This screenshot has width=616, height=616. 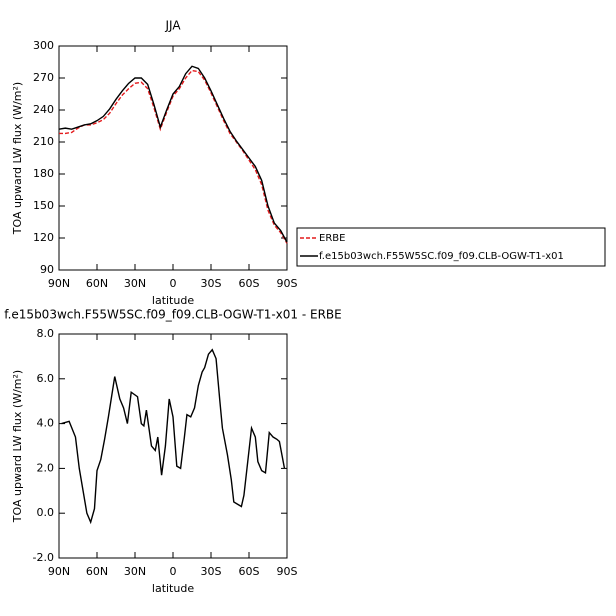 What do you see at coordinates (43, 77) in the screenshot?
I see `y-tick-label: 270` at bounding box center [43, 77].